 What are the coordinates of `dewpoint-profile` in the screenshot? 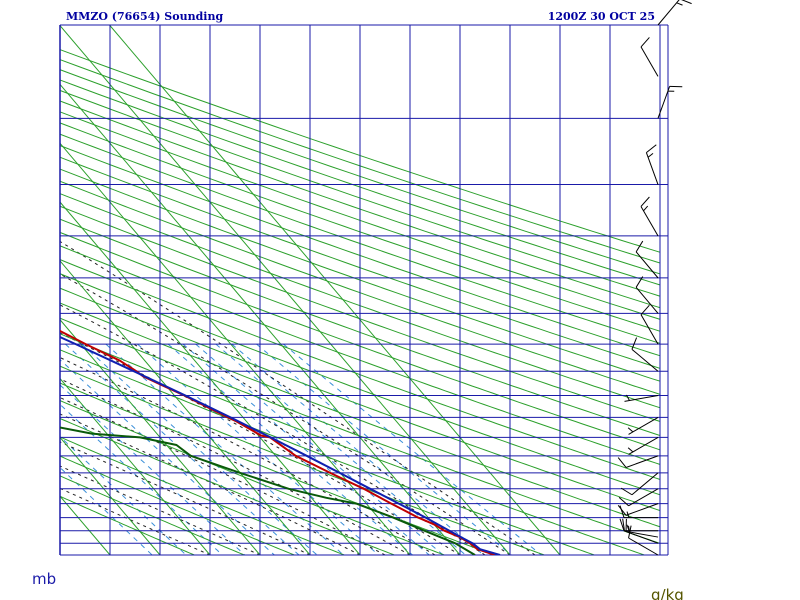 It's located at (268, 490).